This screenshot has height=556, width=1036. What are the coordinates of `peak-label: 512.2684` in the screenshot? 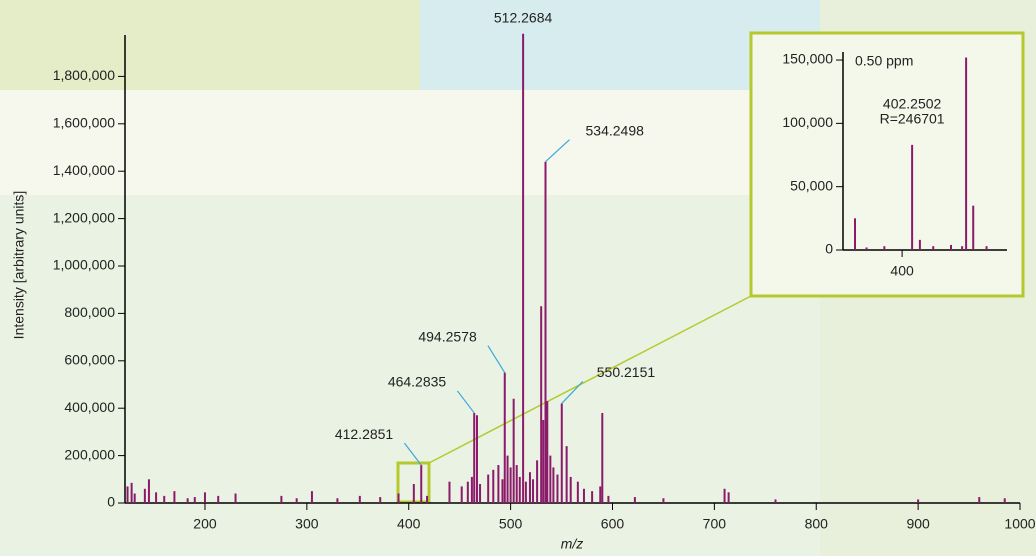 It's located at (523, 17).